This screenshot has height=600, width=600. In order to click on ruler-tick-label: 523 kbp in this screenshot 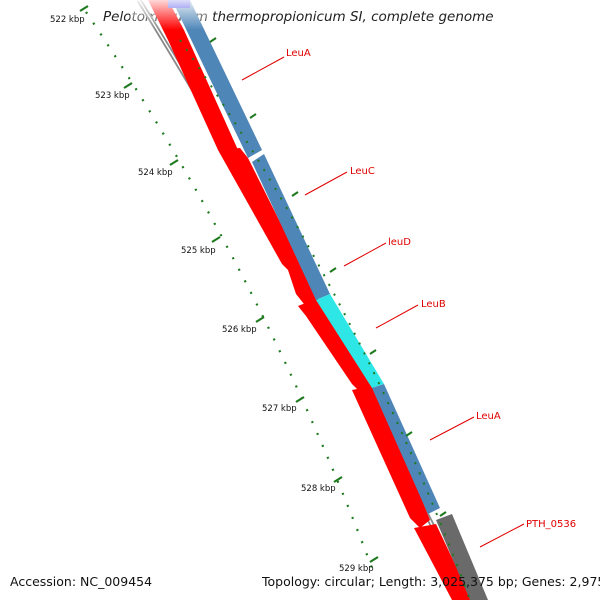, I will do `click(112, 96)`.